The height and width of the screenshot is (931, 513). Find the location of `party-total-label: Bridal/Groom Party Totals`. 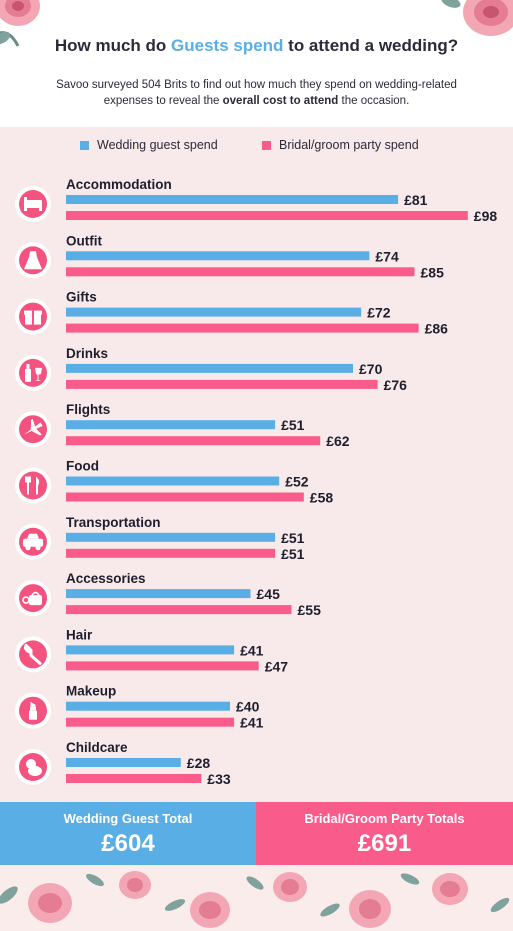

party-total-label: Bridal/Groom Party Totals is located at coordinates (384, 818).